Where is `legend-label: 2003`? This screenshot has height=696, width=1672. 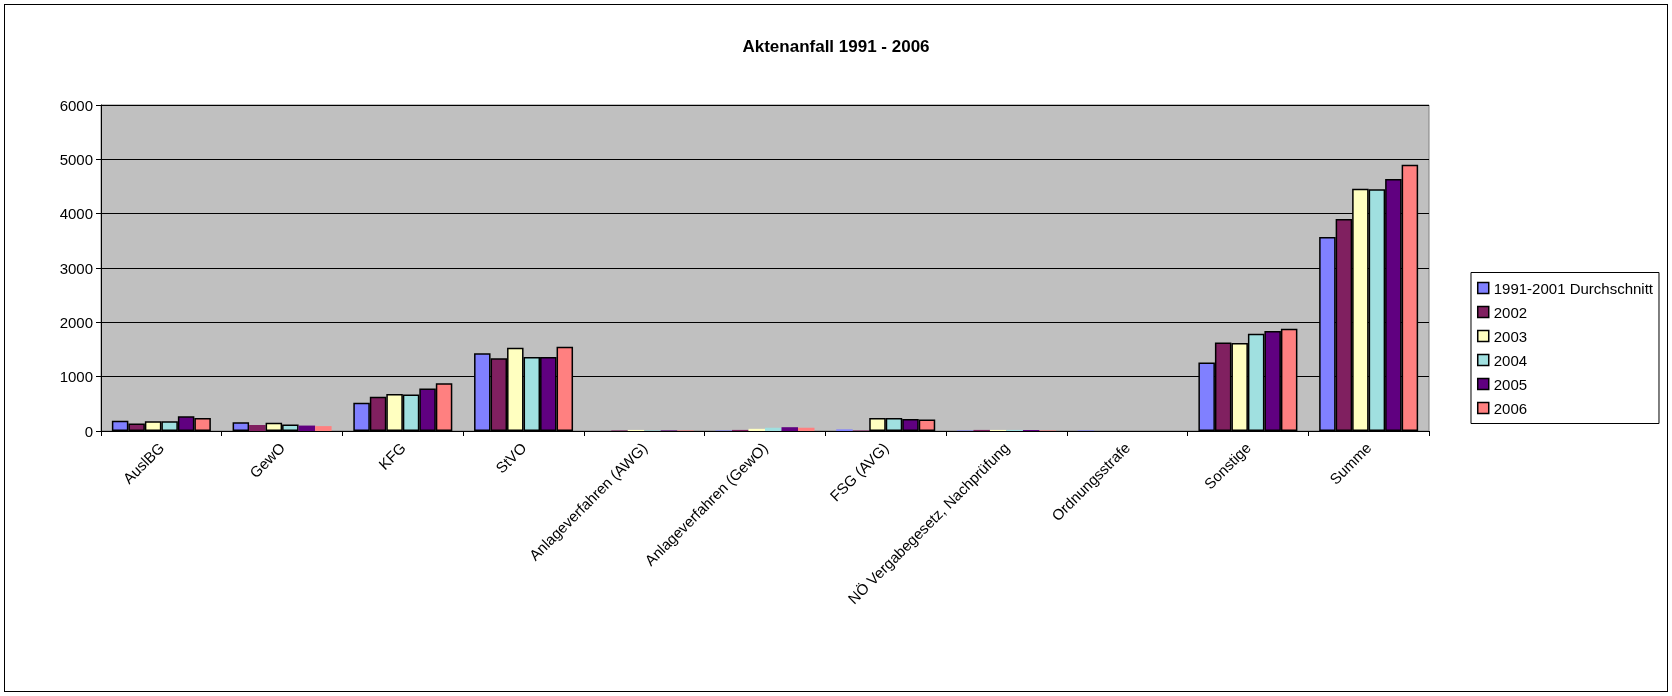
legend-label: 2003 is located at coordinates (1510, 336).